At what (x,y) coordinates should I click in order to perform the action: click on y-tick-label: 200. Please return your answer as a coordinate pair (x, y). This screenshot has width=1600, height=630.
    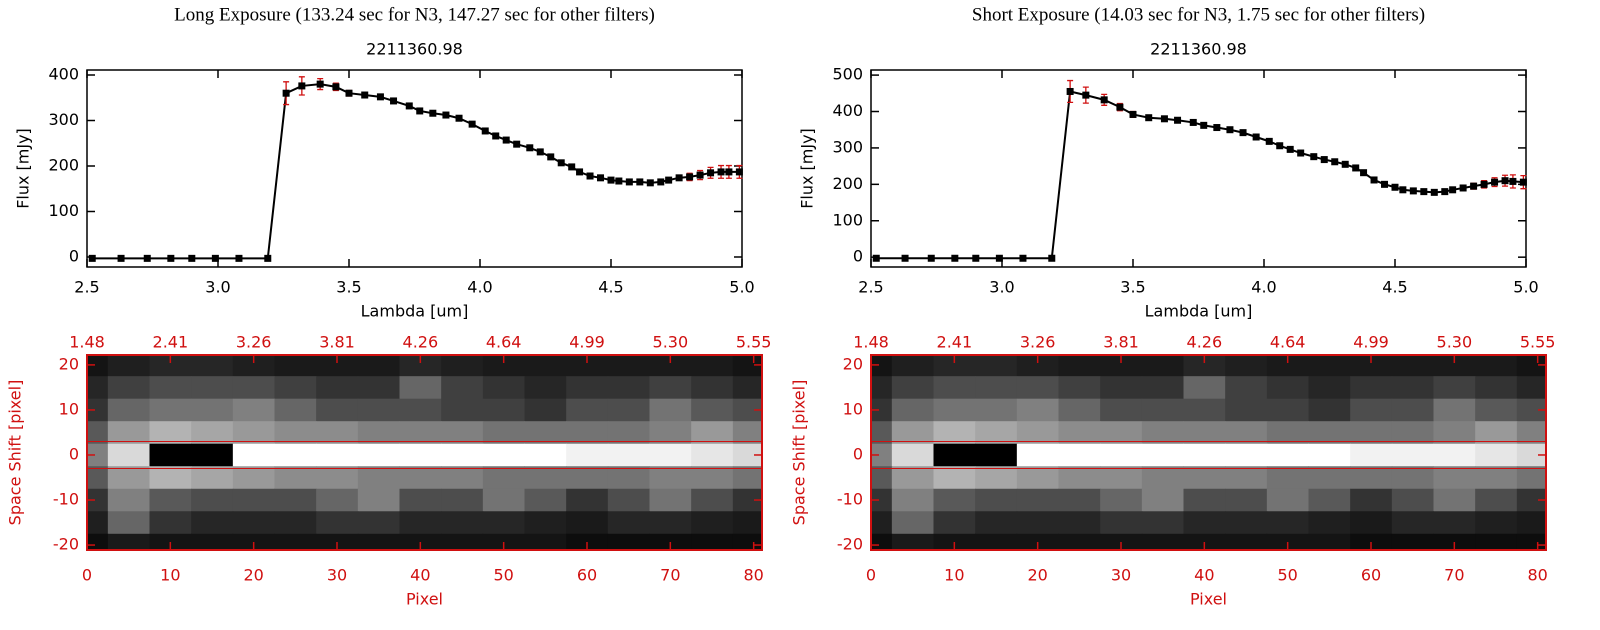
    Looking at the image, I should click on (63, 164).